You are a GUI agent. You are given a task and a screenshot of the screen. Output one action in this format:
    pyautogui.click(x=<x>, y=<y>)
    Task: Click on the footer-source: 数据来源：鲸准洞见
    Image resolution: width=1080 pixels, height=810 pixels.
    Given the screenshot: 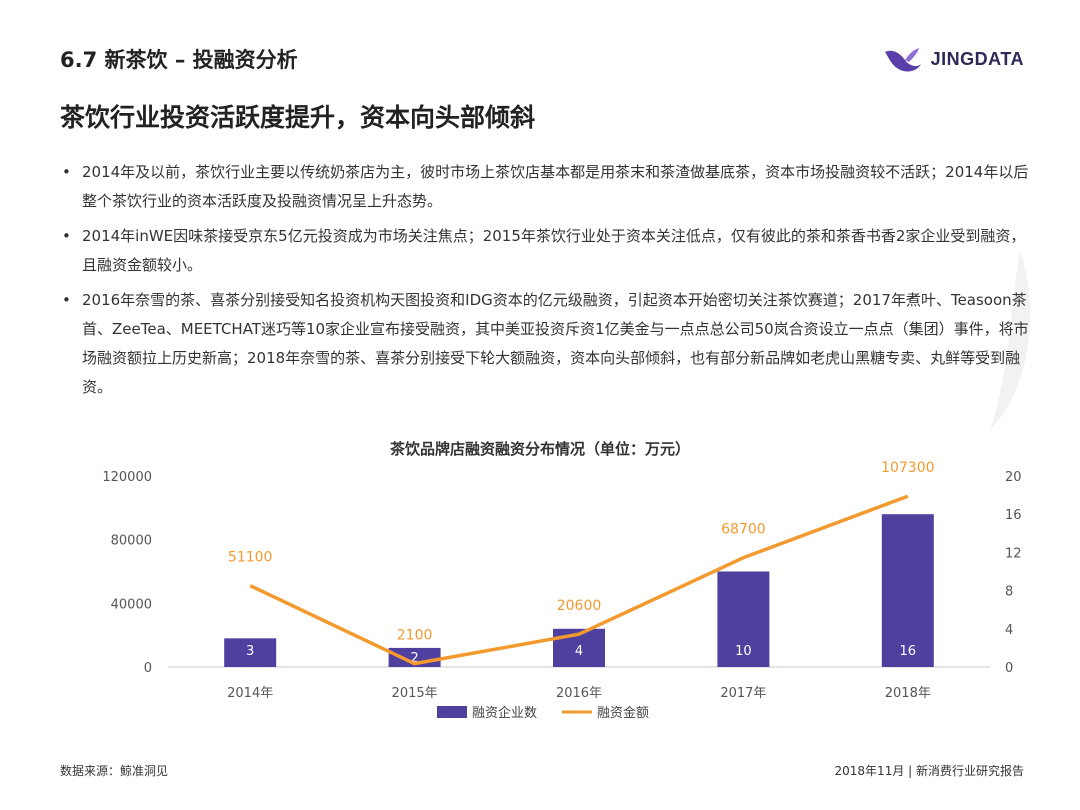 What is the action you would take?
    pyautogui.click(x=114, y=771)
    